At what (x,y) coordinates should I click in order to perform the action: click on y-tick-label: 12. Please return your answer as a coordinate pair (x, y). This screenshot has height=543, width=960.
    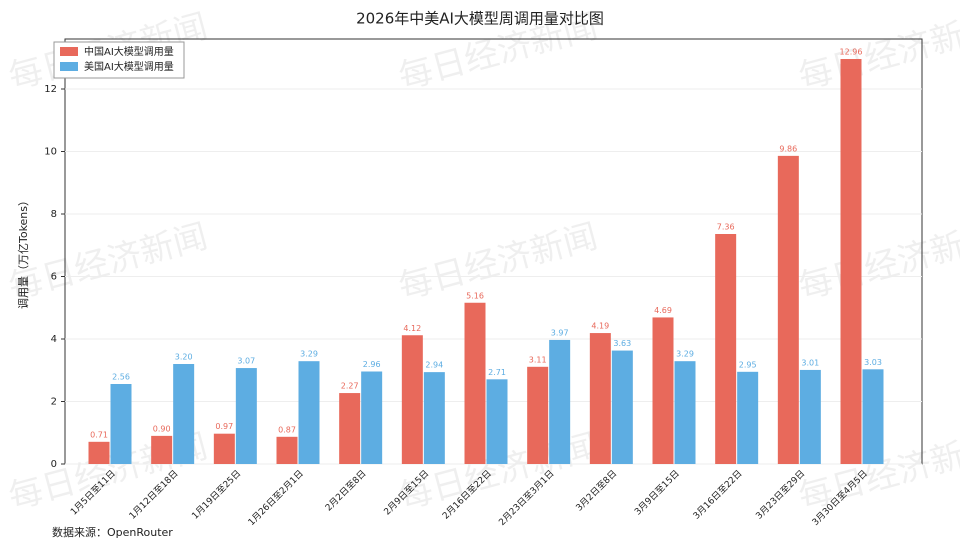
    Looking at the image, I should click on (50, 89).